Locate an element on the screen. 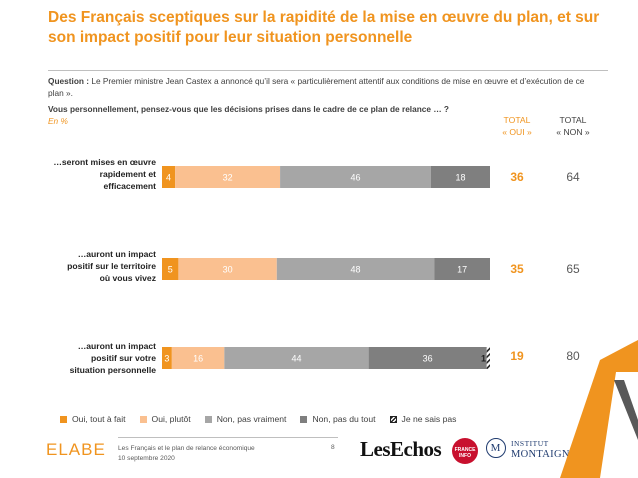 This screenshot has height=478, width=638. total-non-value: 80 is located at coordinates (573, 356).